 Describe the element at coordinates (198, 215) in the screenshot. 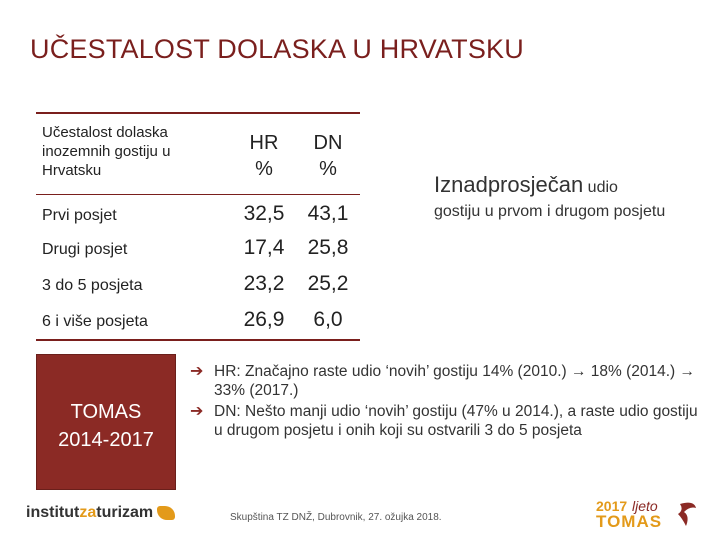

I see `table-row: Prvi posjet 32,5 43,1` at that location.